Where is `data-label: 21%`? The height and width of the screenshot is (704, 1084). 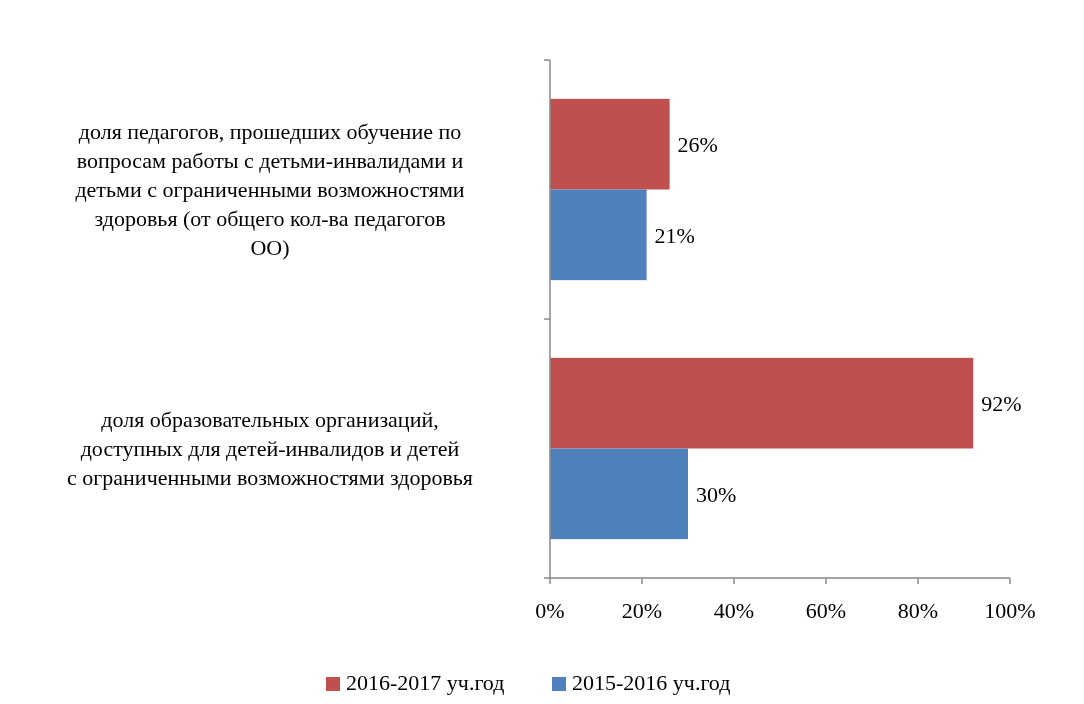
data-label: 21% is located at coordinates (674, 235).